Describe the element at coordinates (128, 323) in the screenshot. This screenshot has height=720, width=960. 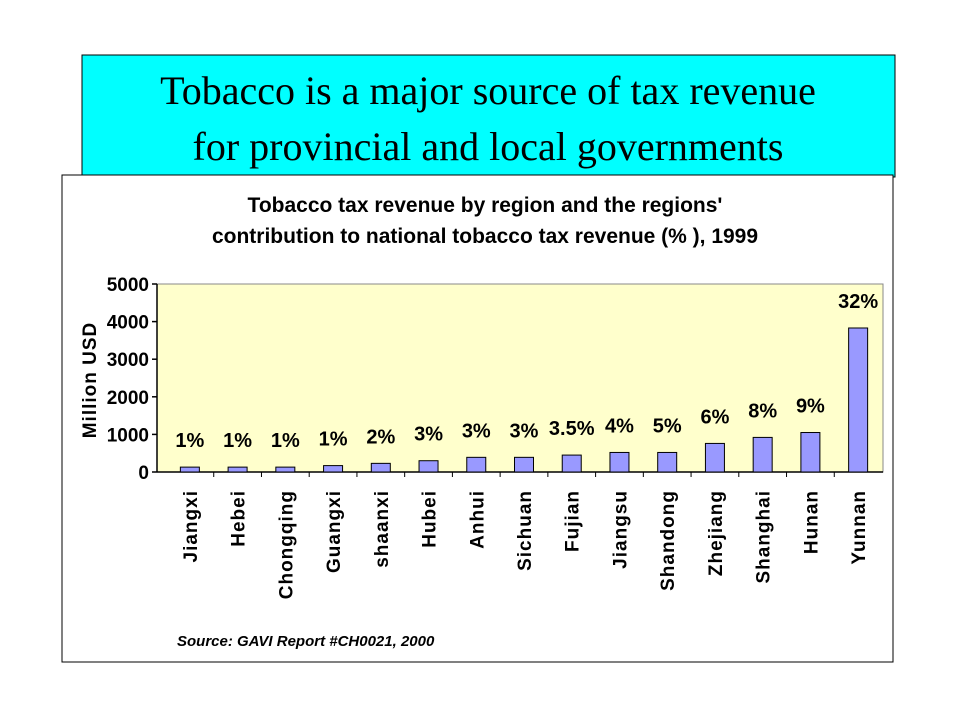
I see `y-tick-label: 4000` at that location.